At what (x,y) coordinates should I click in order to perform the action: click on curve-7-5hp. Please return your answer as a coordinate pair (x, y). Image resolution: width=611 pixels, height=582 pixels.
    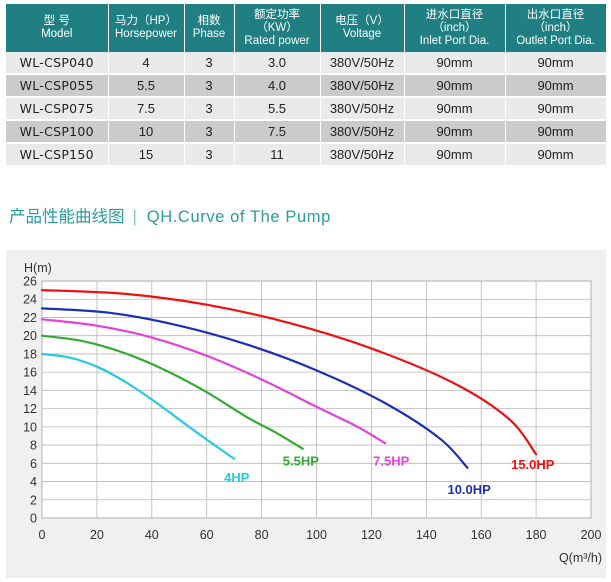
    Looking at the image, I should click on (213, 381).